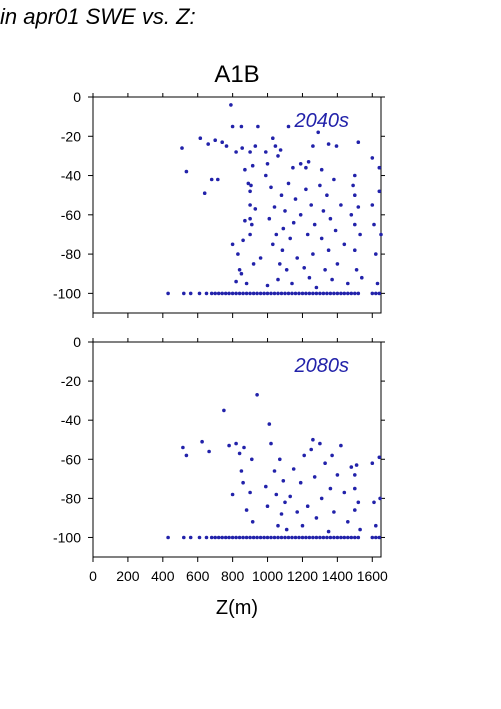  What do you see at coordinates (198, 576) in the screenshot?
I see `x-tick-label: 600` at bounding box center [198, 576].